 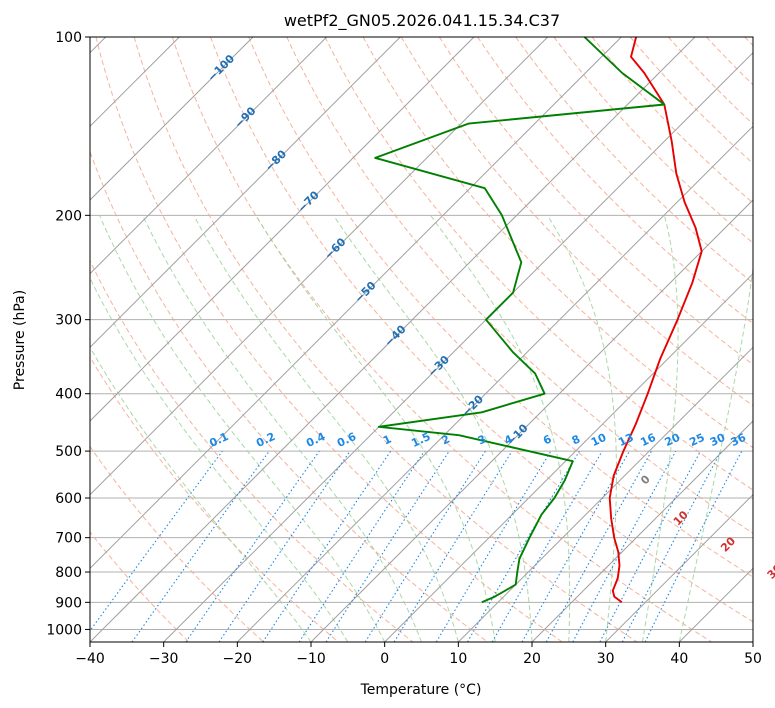 I want to click on y-tick-label: 200, so click(x=68, y=216).